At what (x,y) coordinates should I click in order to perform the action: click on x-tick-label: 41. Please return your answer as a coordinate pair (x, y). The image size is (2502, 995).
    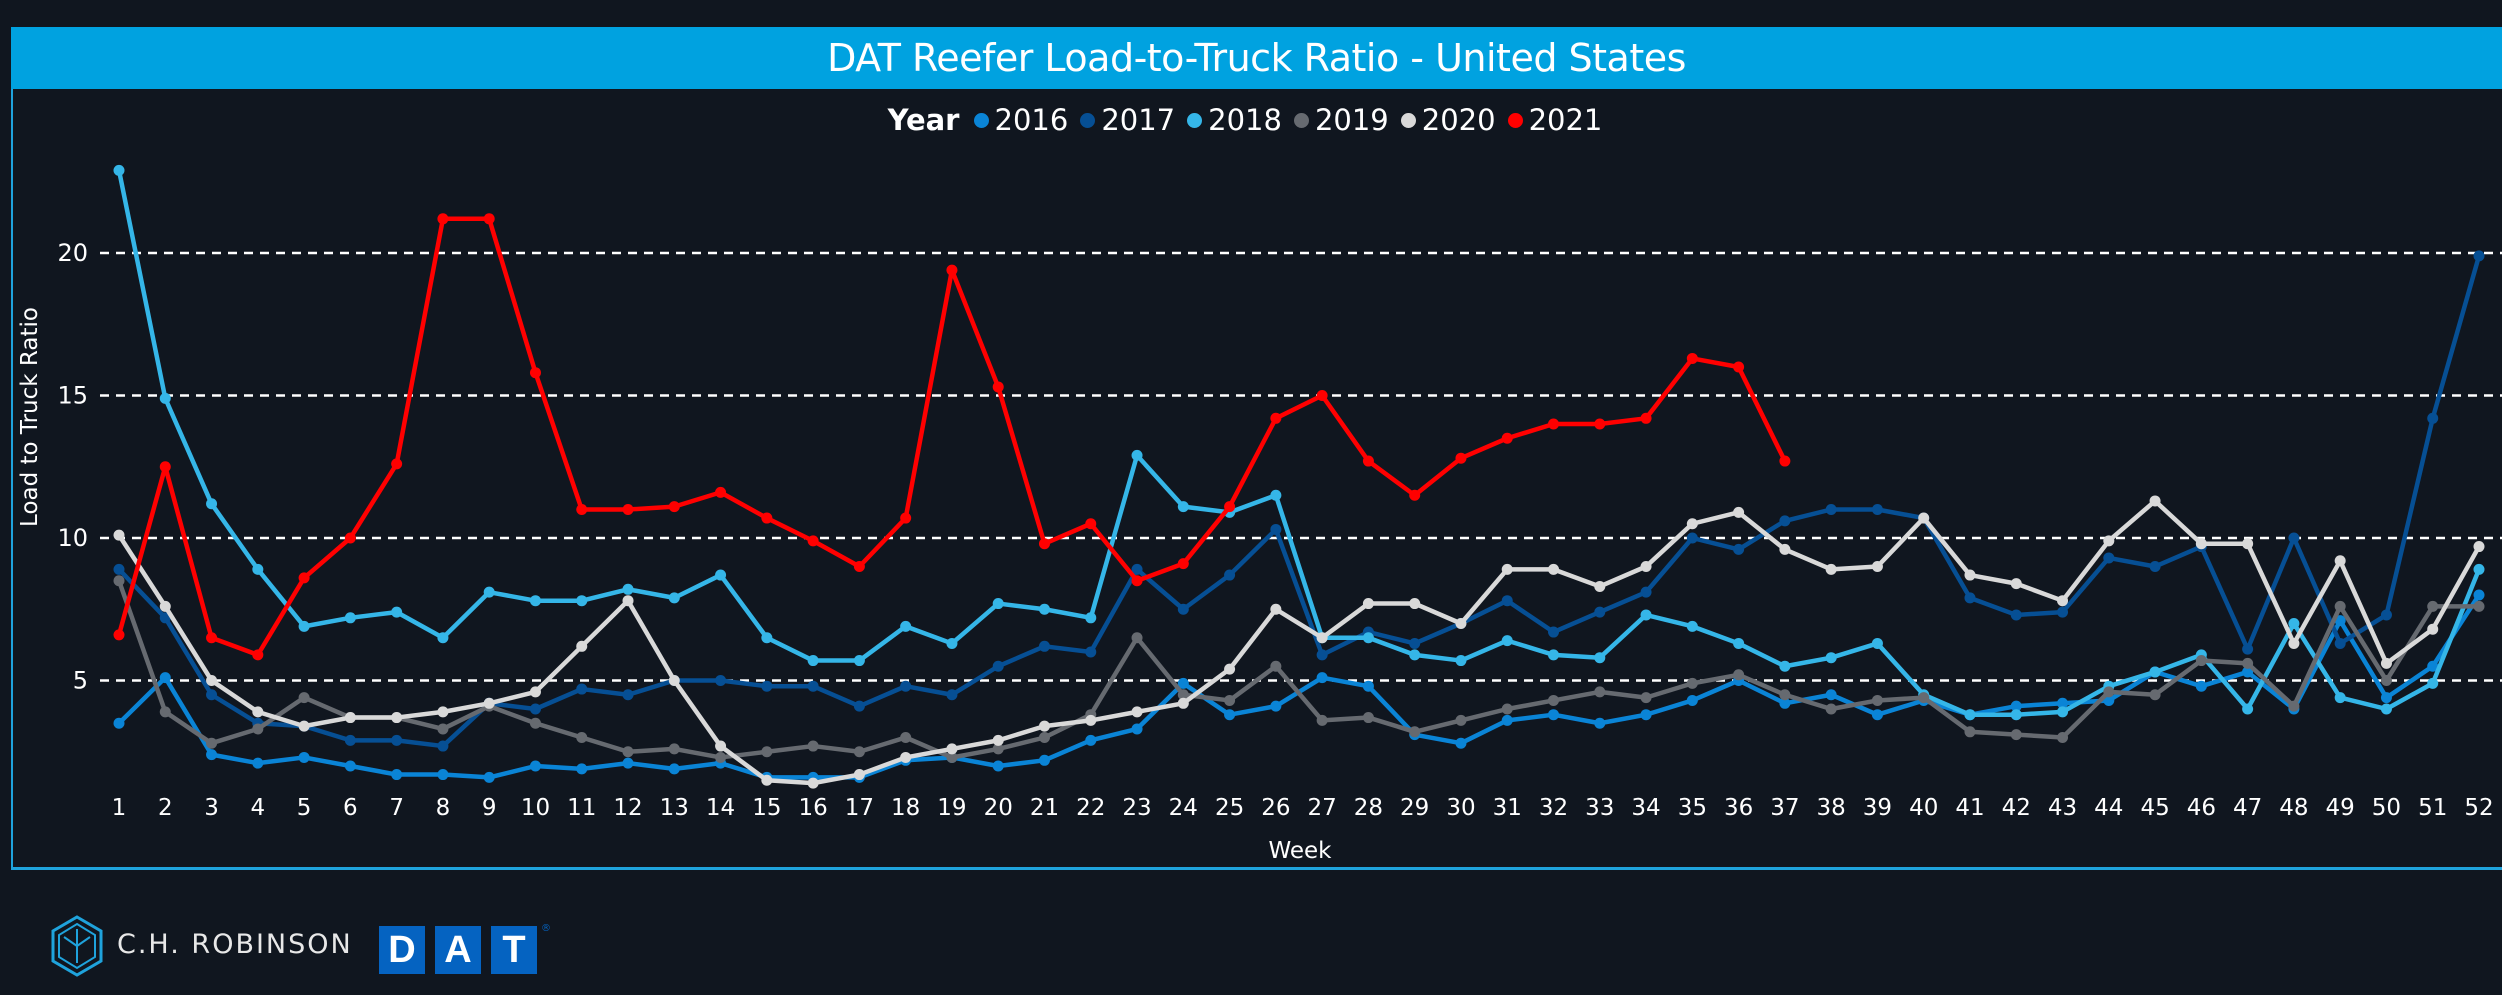
    Looking at the image, I should click on (1969, 808).